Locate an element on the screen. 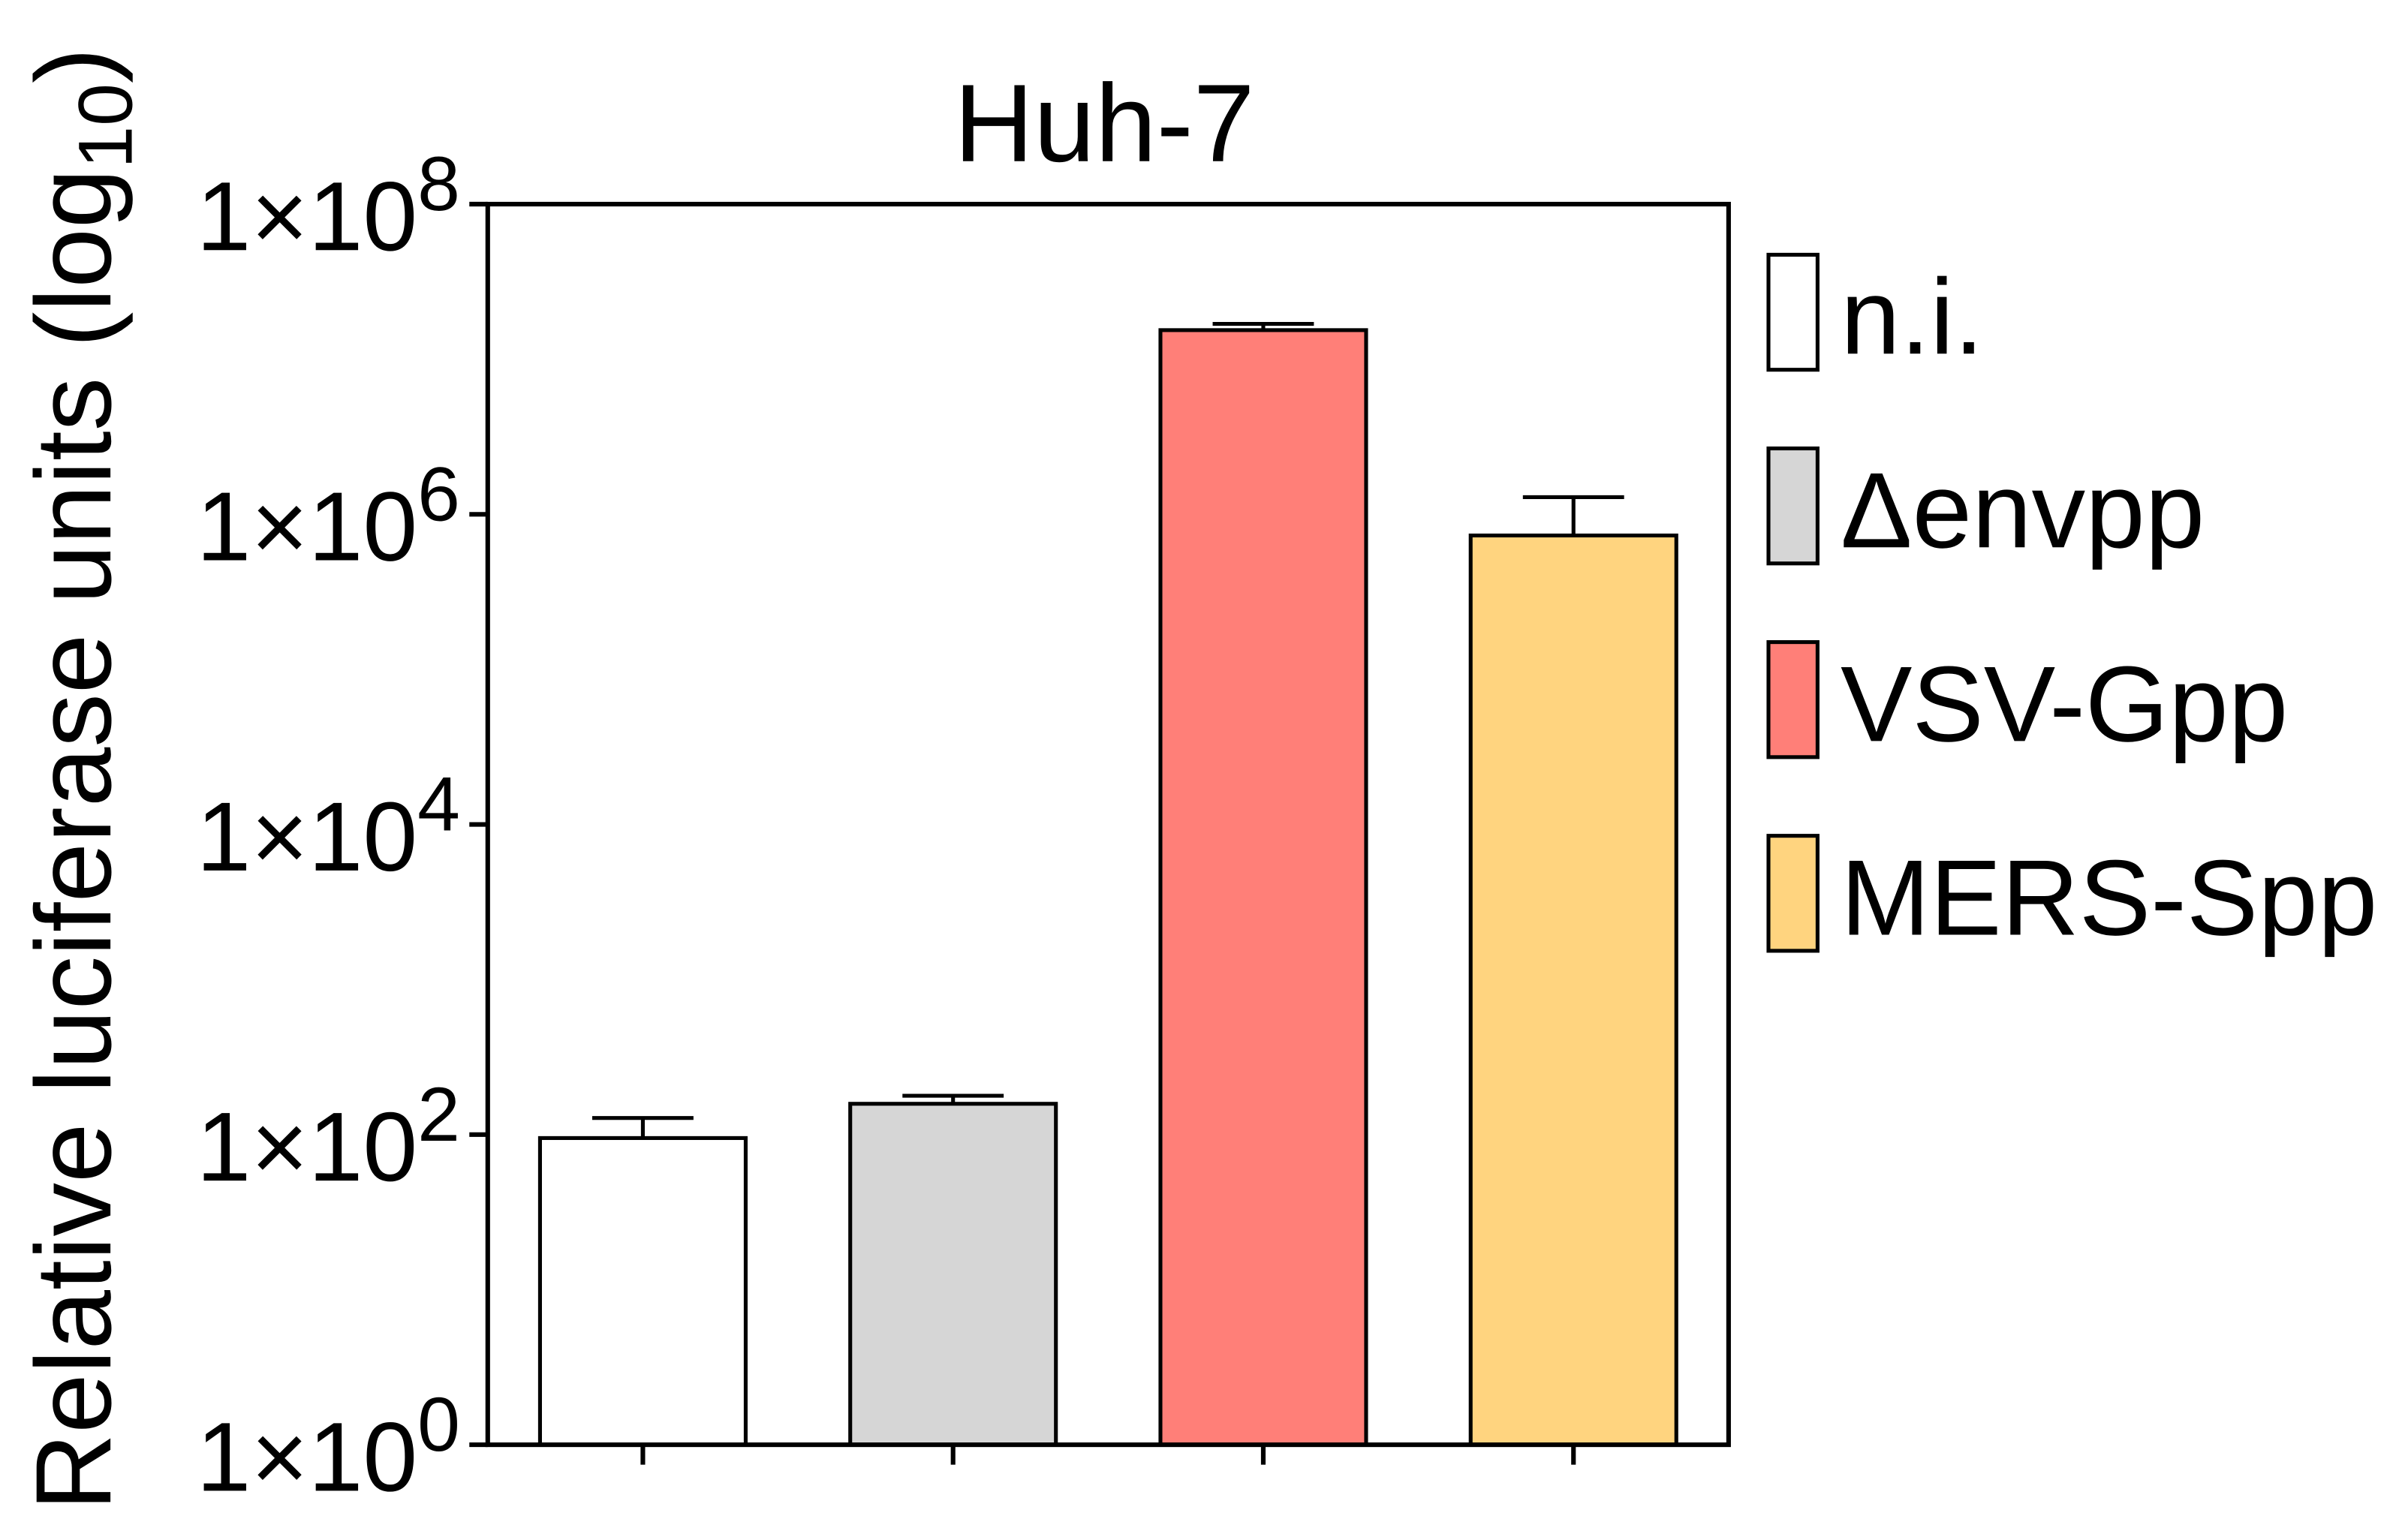 The image size is (2405, 1540). y-axis-label: Relative luciferase units (log10) is located at coordinates (82, 779).